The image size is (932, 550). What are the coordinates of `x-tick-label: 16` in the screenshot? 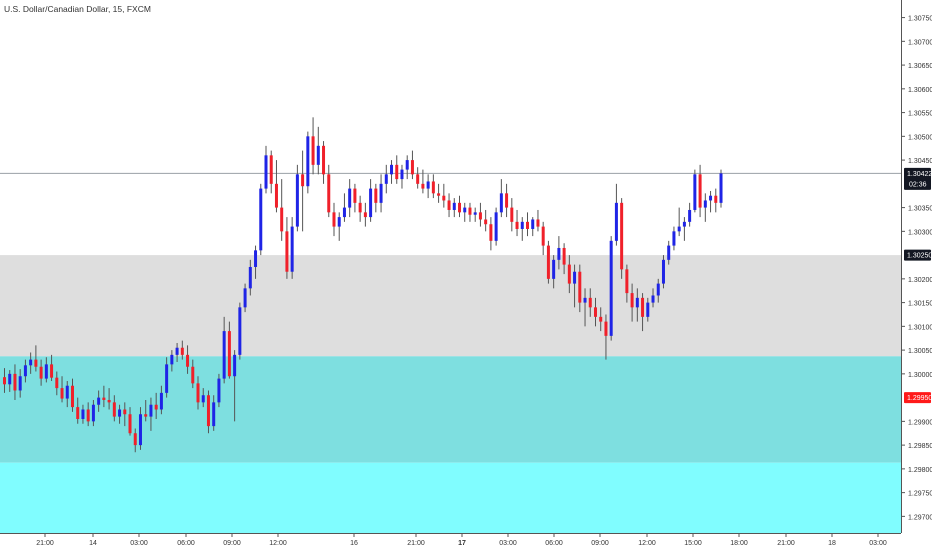 It's located at (354, 543).